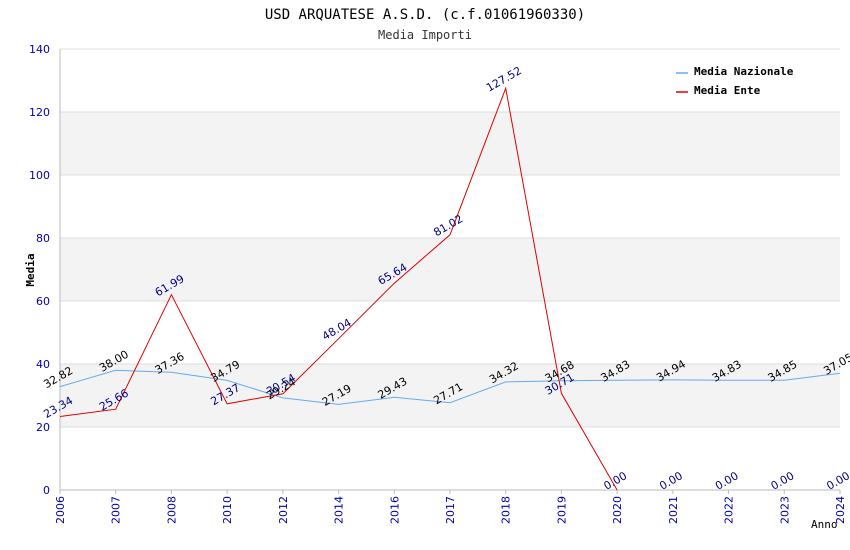 This screenshot has width=850, height=550. What do you see at coordinates (425, 15) in the screenshot?
I see `chart-title: USD ARQUATESE A.S.D. (c.f.01061960330)` at bounding box center [425, 15].